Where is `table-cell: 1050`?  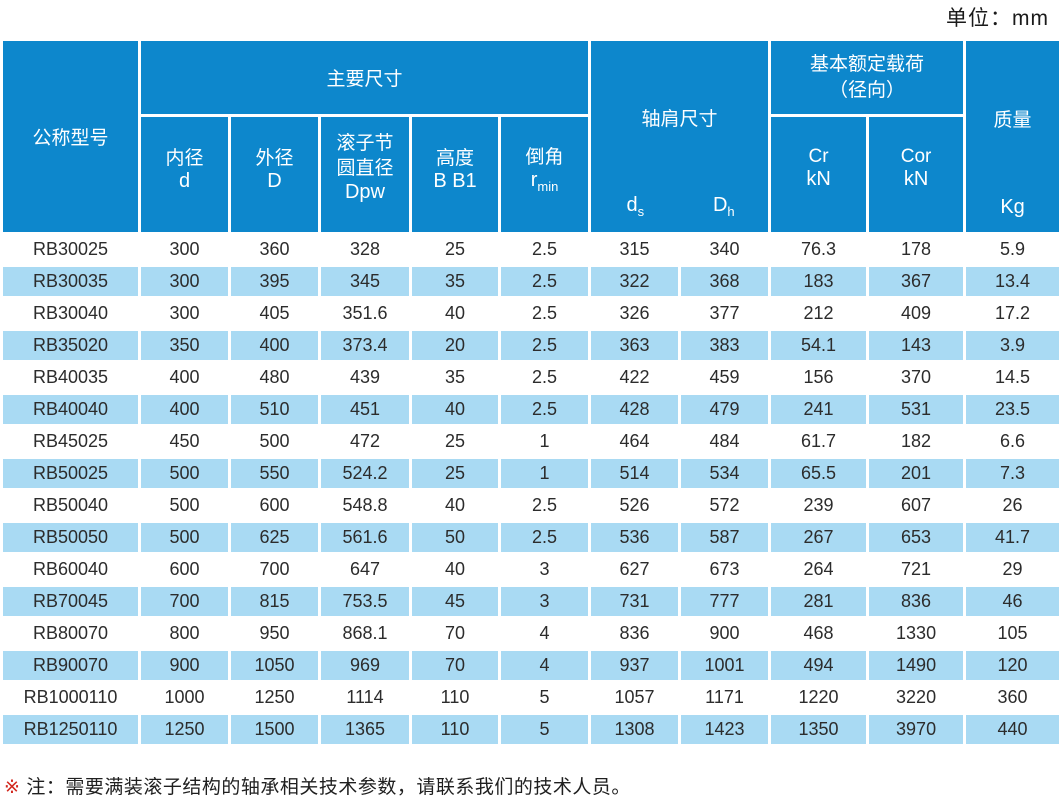 table-cell: 1050 is located at coordinates (274, 665).